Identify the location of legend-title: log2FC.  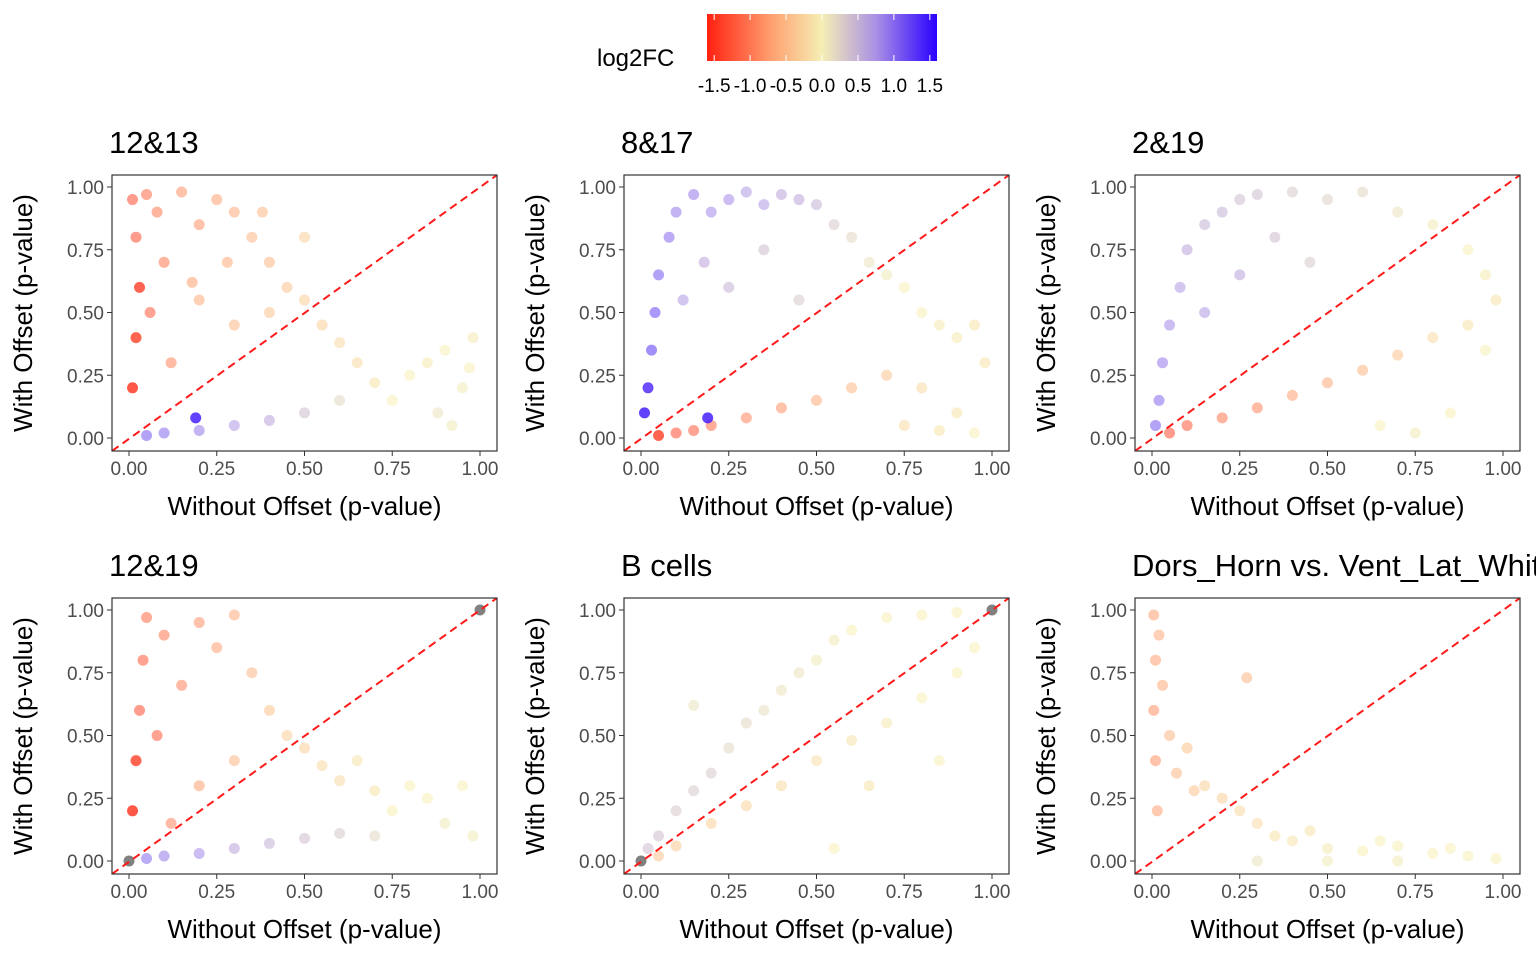
(635, 58).